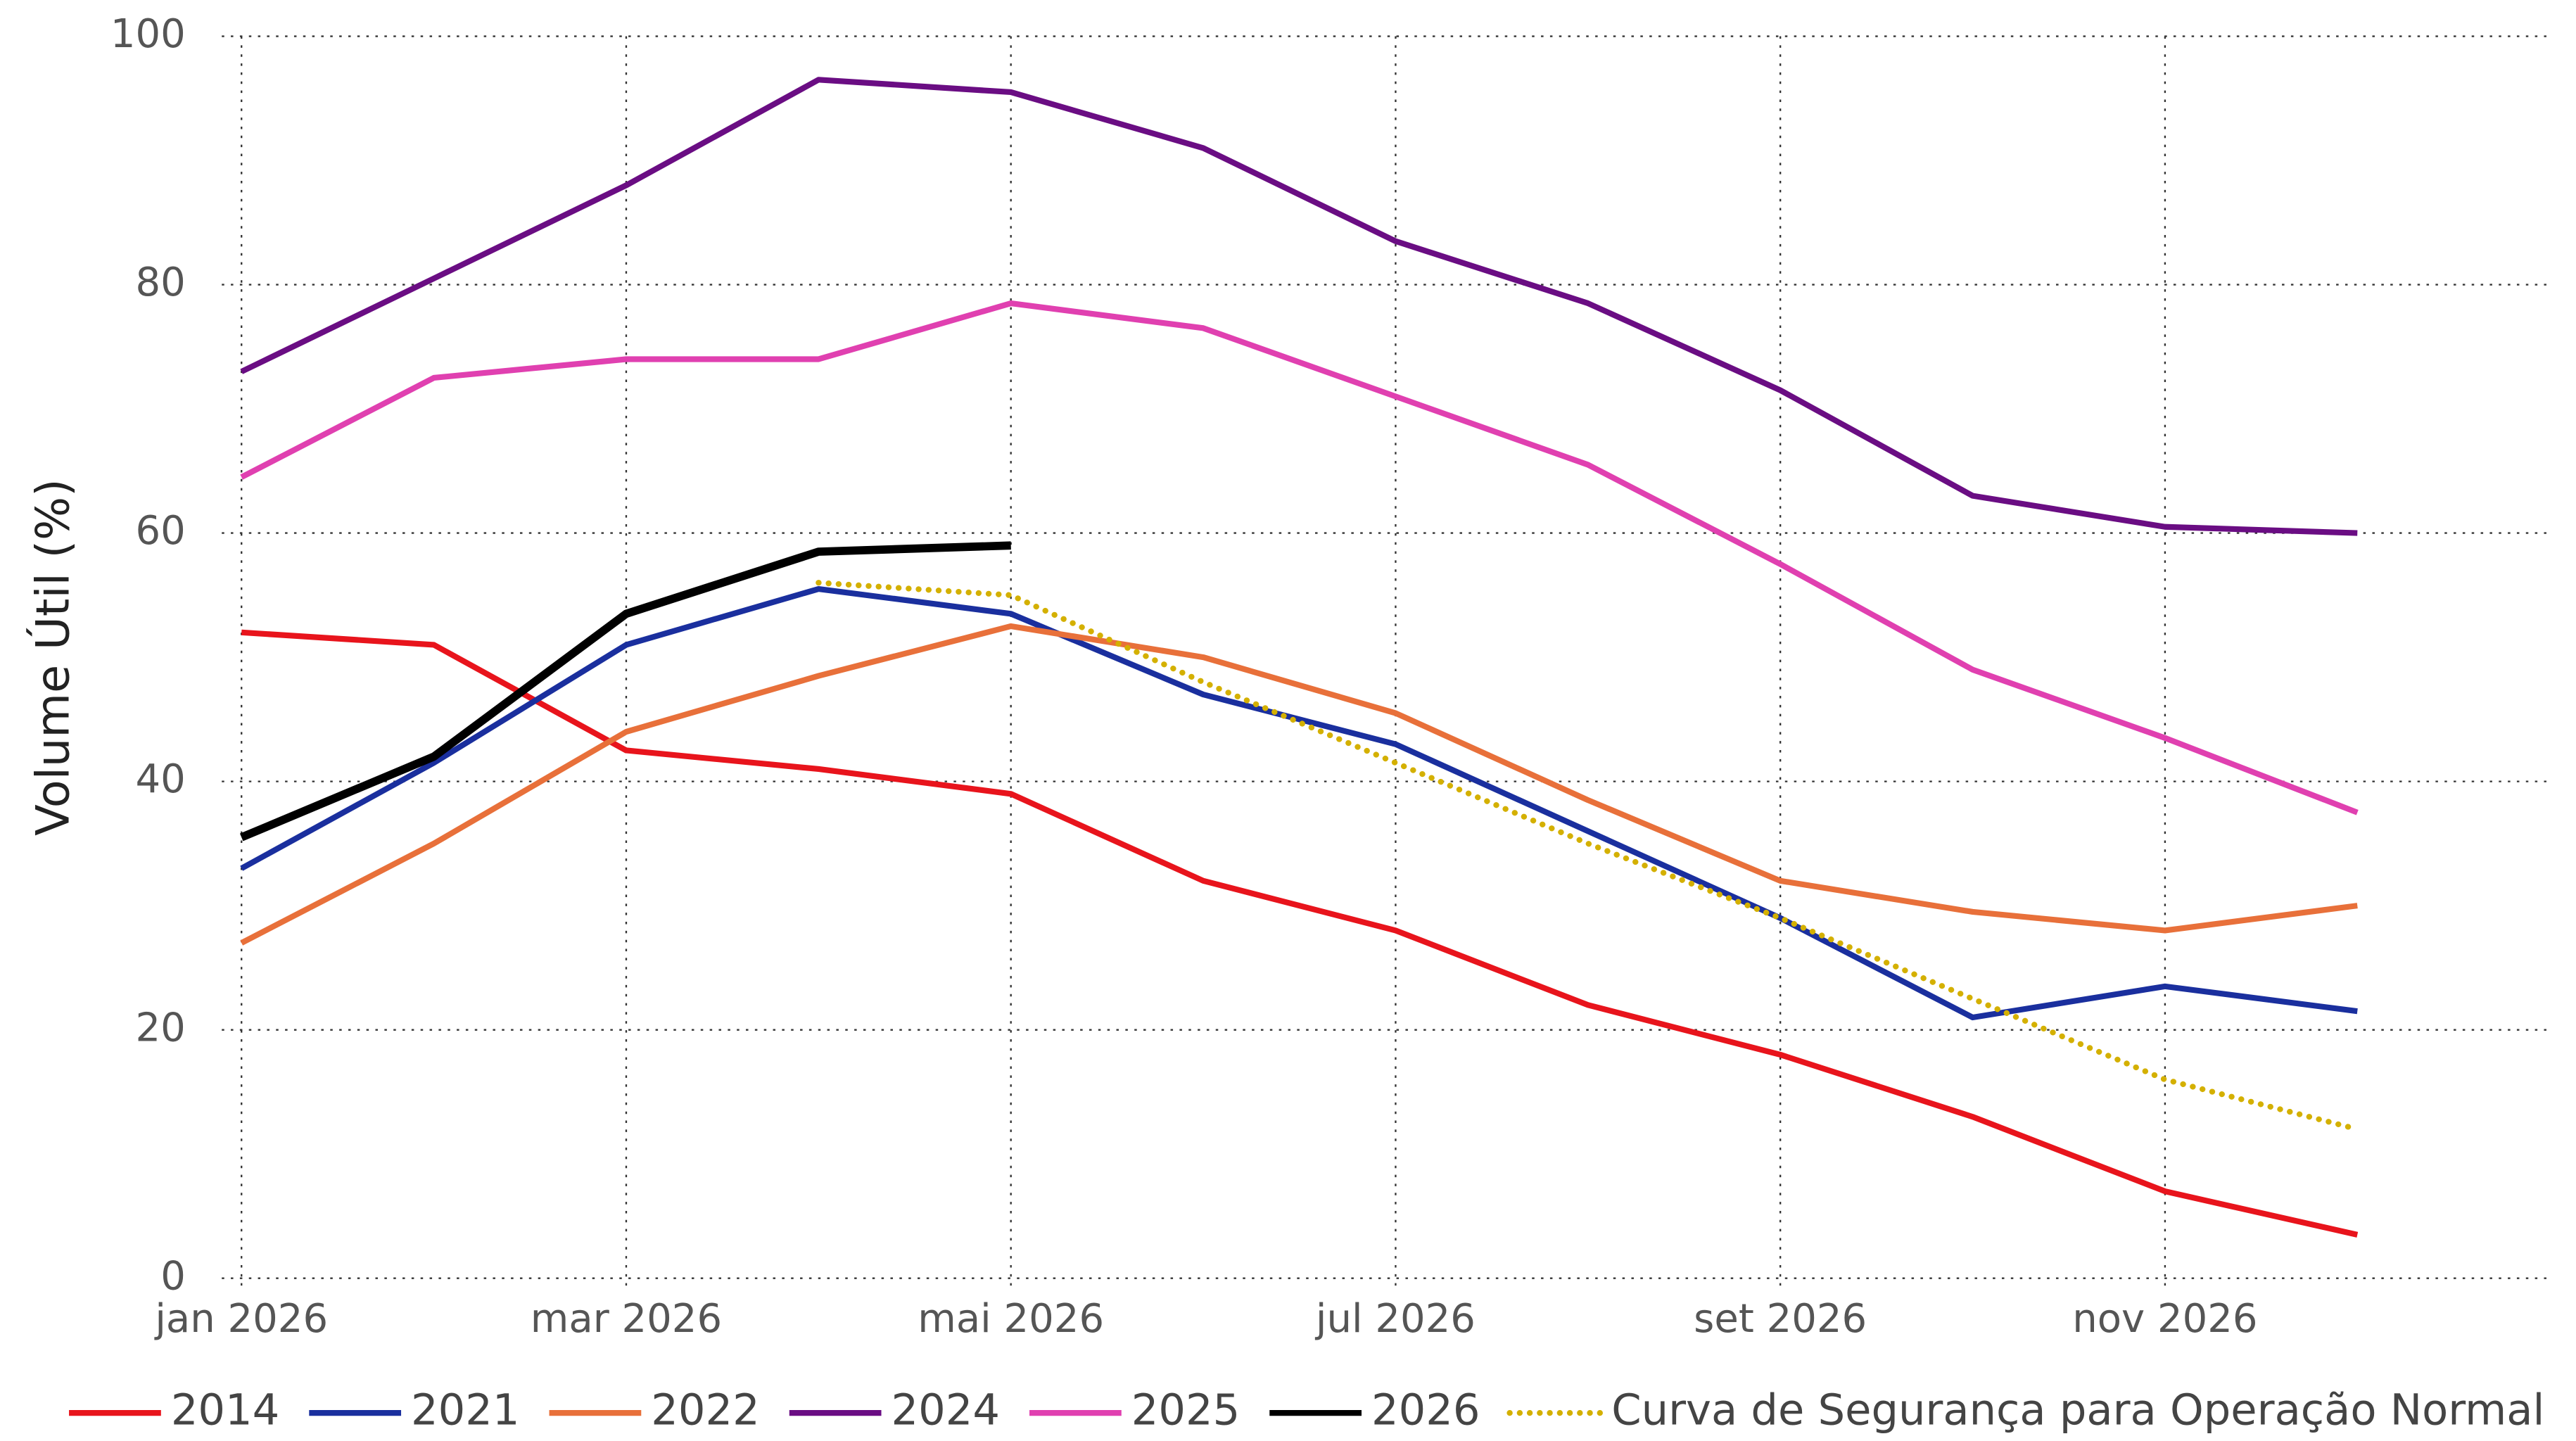  I want to click on x-tick-label: set 2026, so click(1780, 1319).